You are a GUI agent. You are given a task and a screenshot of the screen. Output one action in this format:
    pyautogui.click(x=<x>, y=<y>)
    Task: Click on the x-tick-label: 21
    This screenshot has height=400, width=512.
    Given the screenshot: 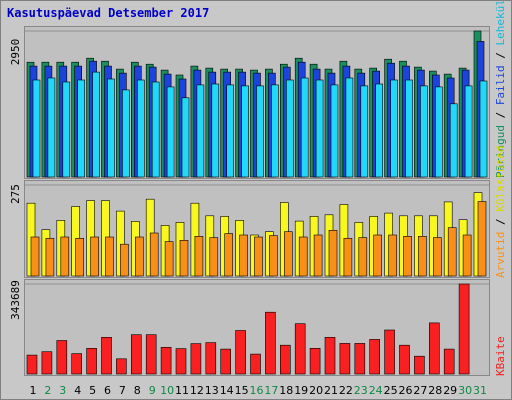 What is the action you would take?
    pyautogui.click(x=331, y=390)
    